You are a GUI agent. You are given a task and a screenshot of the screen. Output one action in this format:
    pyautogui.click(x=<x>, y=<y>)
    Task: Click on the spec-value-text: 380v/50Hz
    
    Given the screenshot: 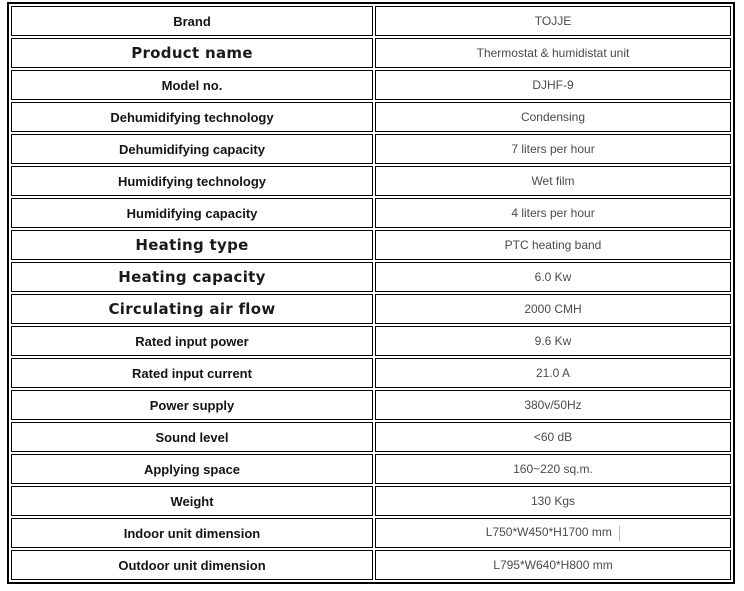 What is the action you would take?
    pyautogui.click(x=553, y=405)
    